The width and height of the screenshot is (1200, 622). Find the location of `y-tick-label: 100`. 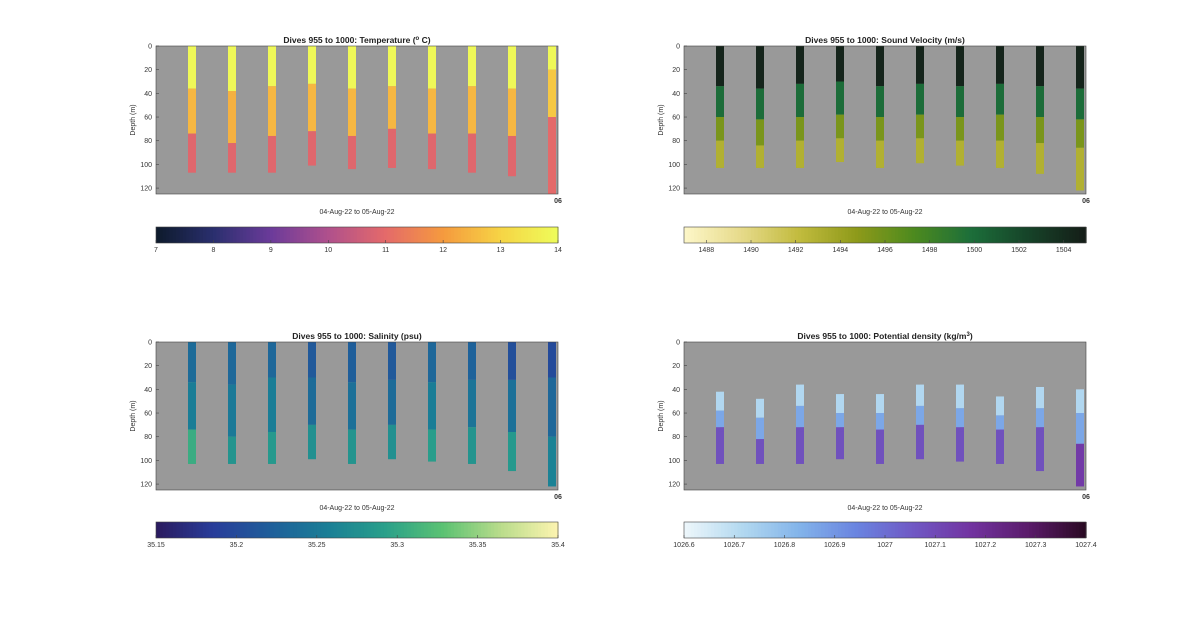

y-tick-label: 100 is located at coordinates (674, 461).